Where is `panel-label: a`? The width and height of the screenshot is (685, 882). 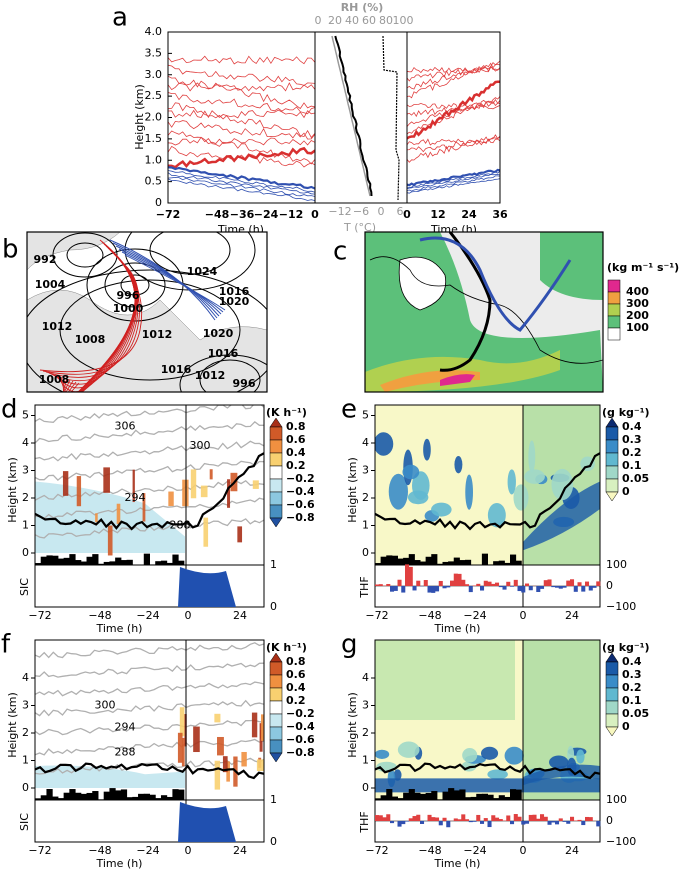 panel-label: a is located at coordinates (120, 18).